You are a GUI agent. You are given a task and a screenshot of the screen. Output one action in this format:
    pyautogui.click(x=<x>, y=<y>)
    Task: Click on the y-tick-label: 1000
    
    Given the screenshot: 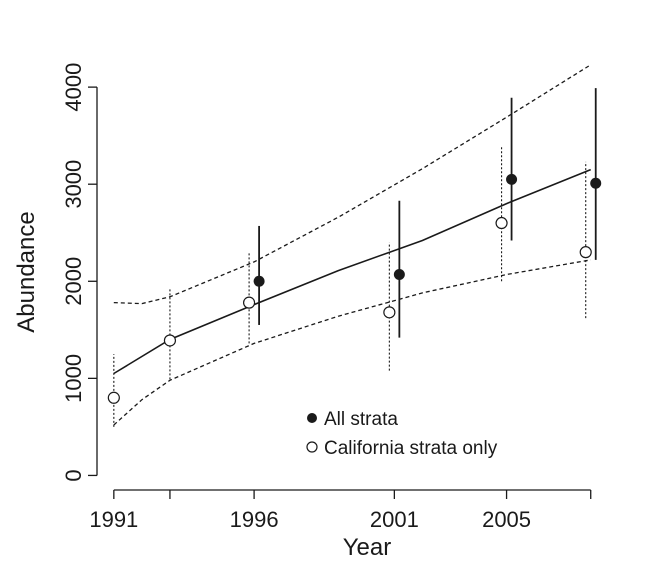 What is the action you would take?
    pyautogui.click(x=73, y=378)
    